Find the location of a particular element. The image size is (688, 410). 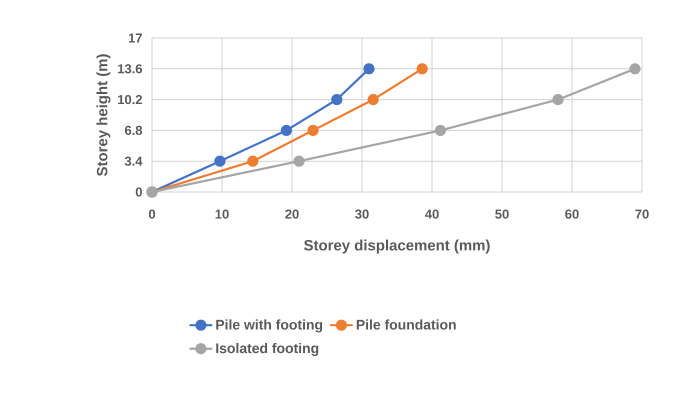

x-axis-title: Storey displacement (mm) is located at coordinates (397, 247).